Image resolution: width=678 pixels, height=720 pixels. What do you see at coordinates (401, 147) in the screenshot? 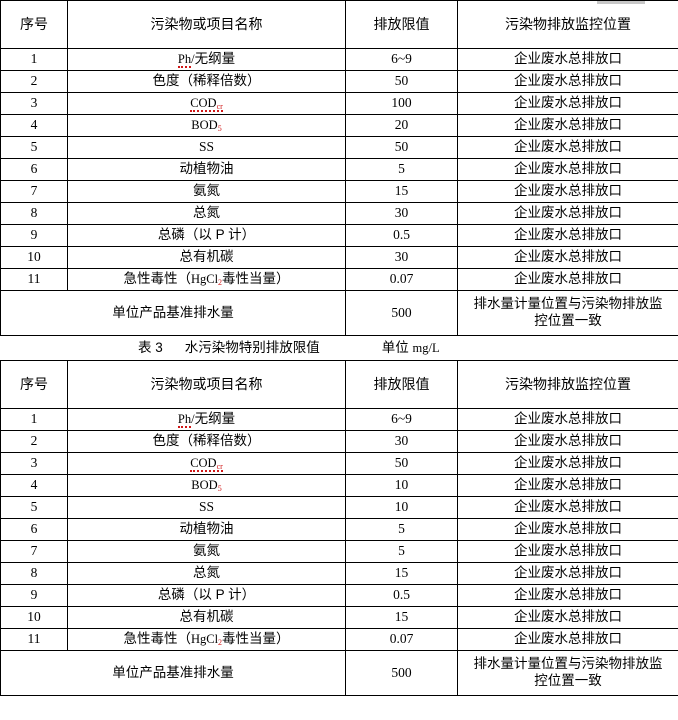
I see `limit-value: 50` at bounding box center [401, 147].